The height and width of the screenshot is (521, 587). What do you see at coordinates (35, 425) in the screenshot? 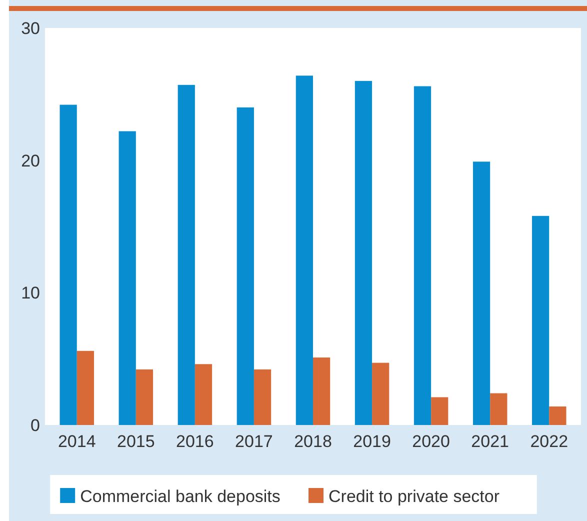
I see `y-tick-label: 0` at bounding box center [35, 425].